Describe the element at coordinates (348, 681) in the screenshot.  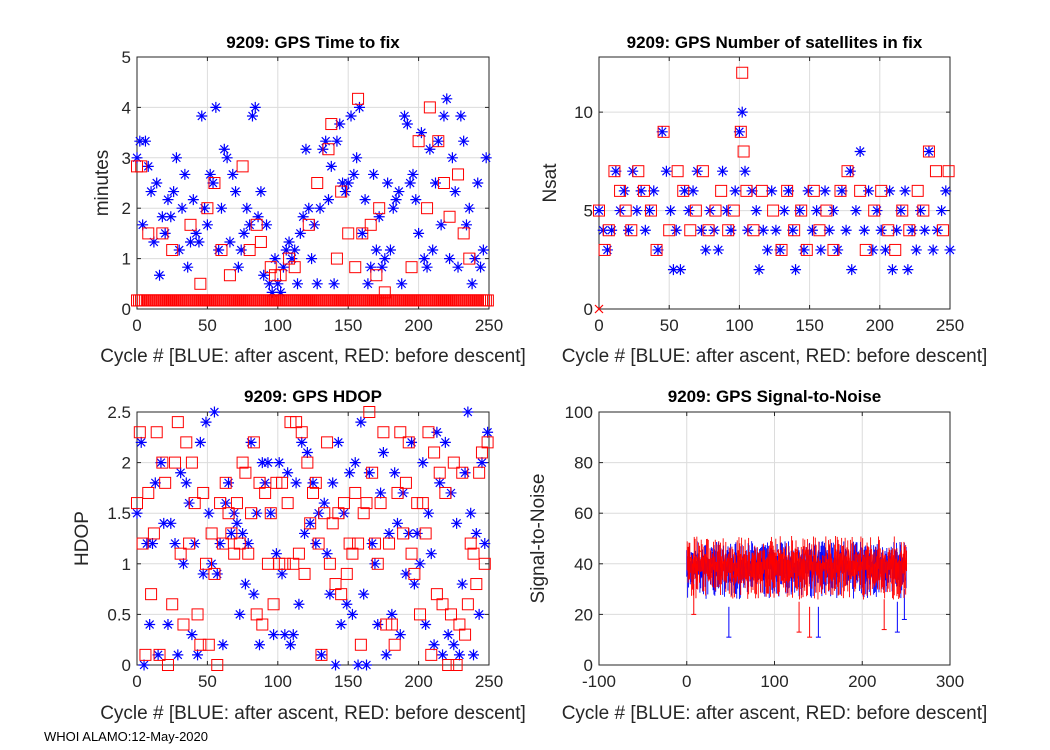
I see `x-tick-label: 150` at that location.